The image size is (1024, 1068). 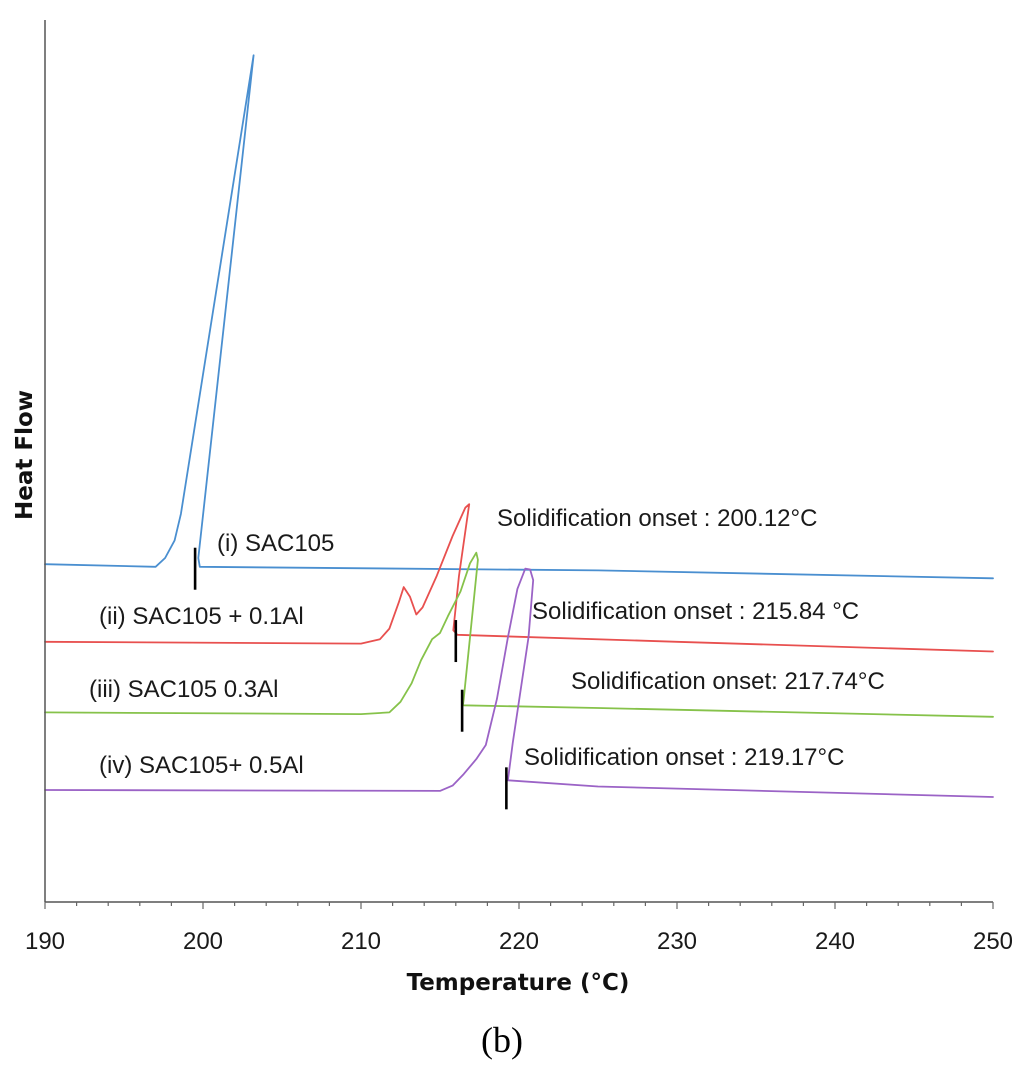 I want to click on series-label-iv: (iv) SAC105+ 0.5Al, so click(x=201, y=765).